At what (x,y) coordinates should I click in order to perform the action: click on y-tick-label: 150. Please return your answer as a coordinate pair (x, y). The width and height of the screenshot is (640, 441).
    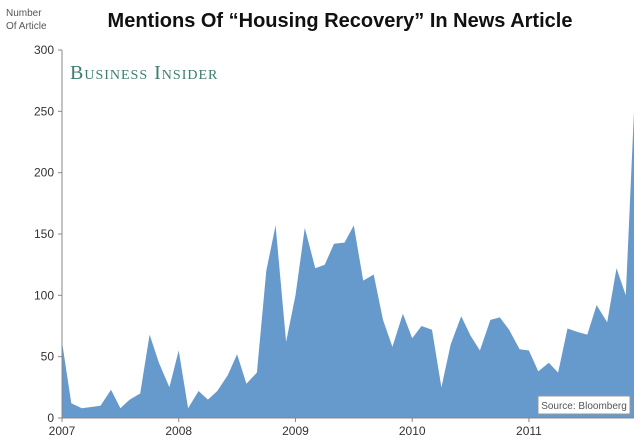
    Looking at the image, I should click on (44, 234).